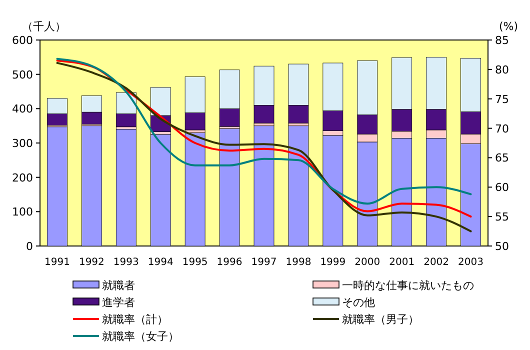 The height and width of the screenshot is (350, 530). What do you see at coordinates (91, 262) in the screenshot?
I see `x-tick-label: 1992` at bounding box center [91, 262].